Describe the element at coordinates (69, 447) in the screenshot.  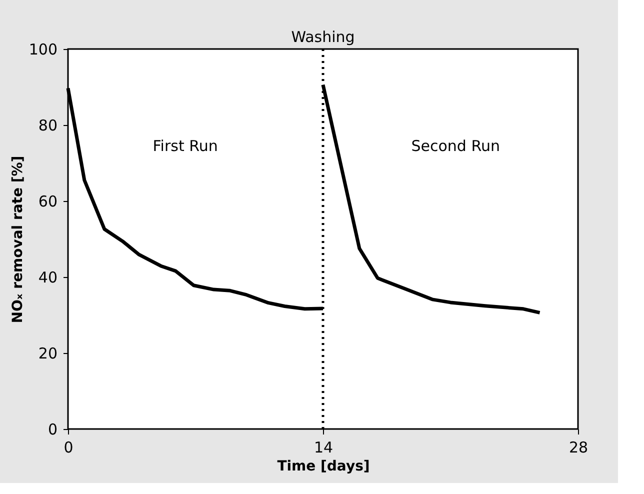
I see `x-tick-label: 0` at that location.